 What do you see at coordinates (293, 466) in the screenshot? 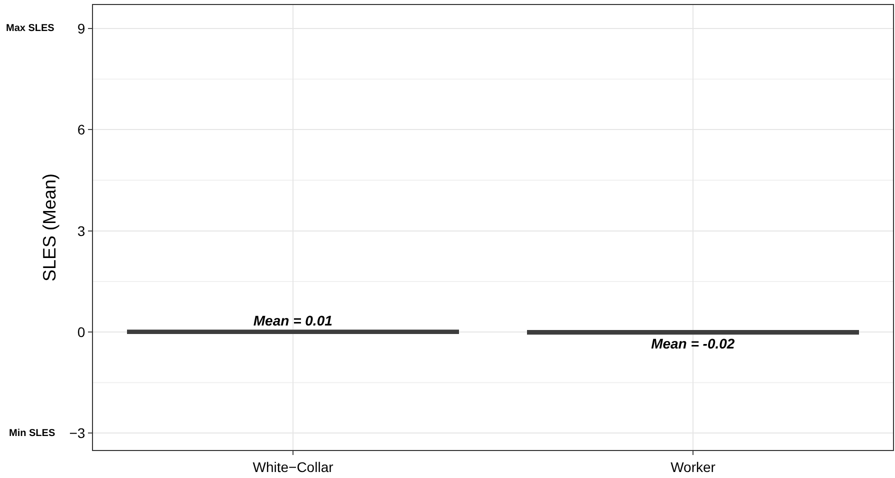
I see `x-tick-label: White−Collar` at bounding box center [293, 466].